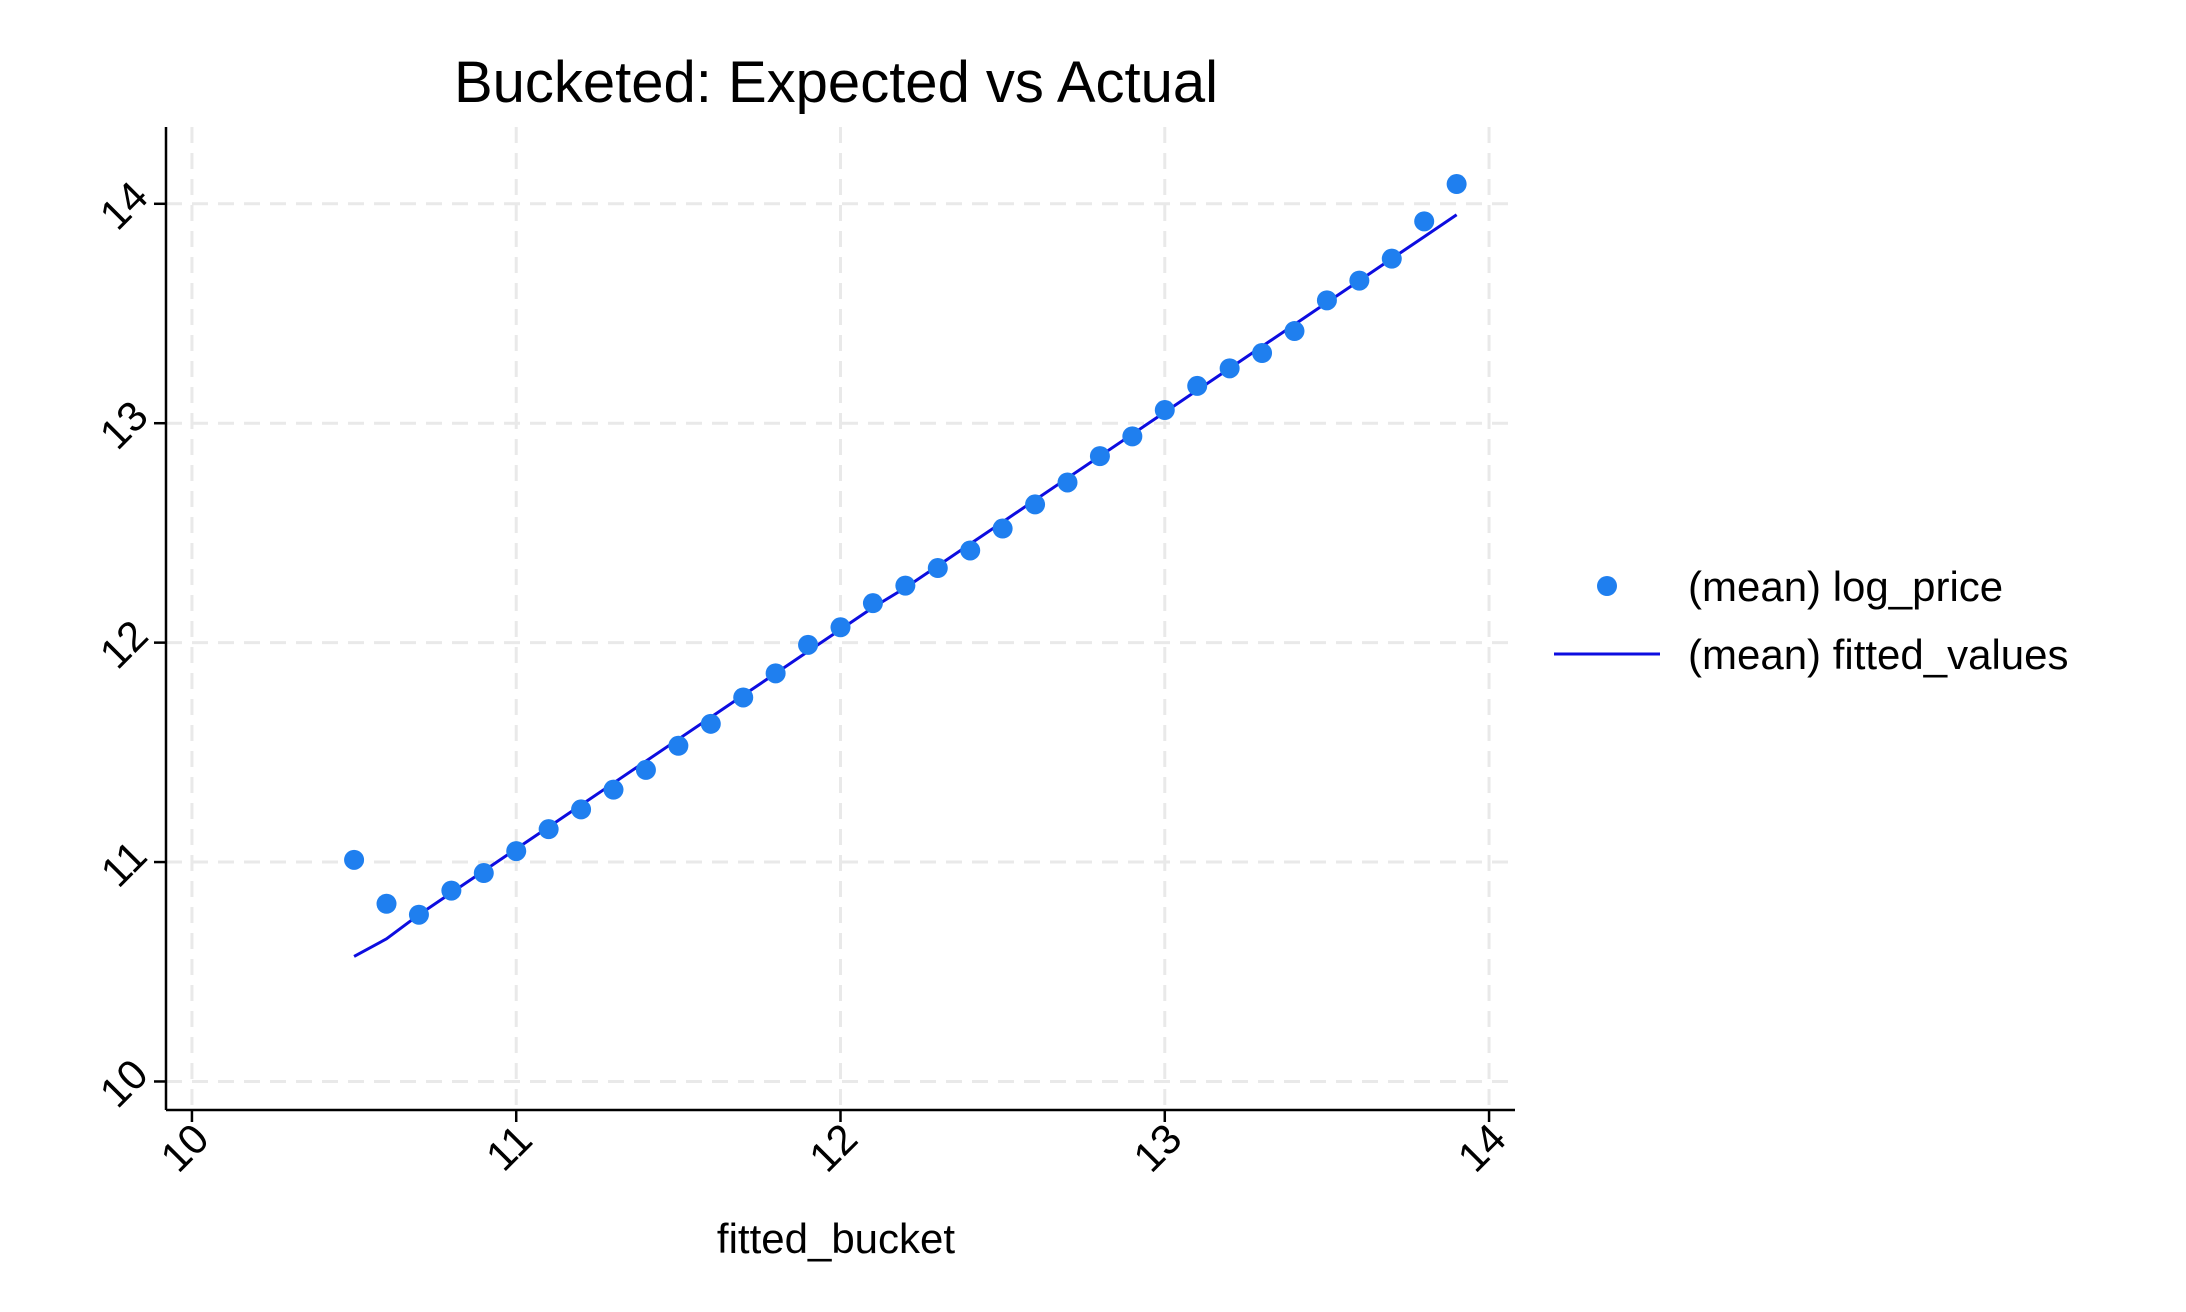 Image resolution: width=2186 pixels, height=1312 pixels. I want to click on y-tick-label: 13, so click(123, 425).